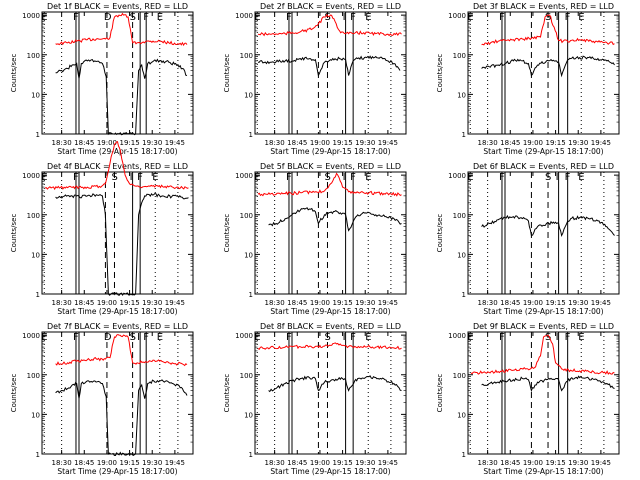  What do you see at coordinates (330, 166) in the screenshot?
I see `chart-title: Det 5f BLACK = Events, RED = LLD` at bounding box center [330, 166].